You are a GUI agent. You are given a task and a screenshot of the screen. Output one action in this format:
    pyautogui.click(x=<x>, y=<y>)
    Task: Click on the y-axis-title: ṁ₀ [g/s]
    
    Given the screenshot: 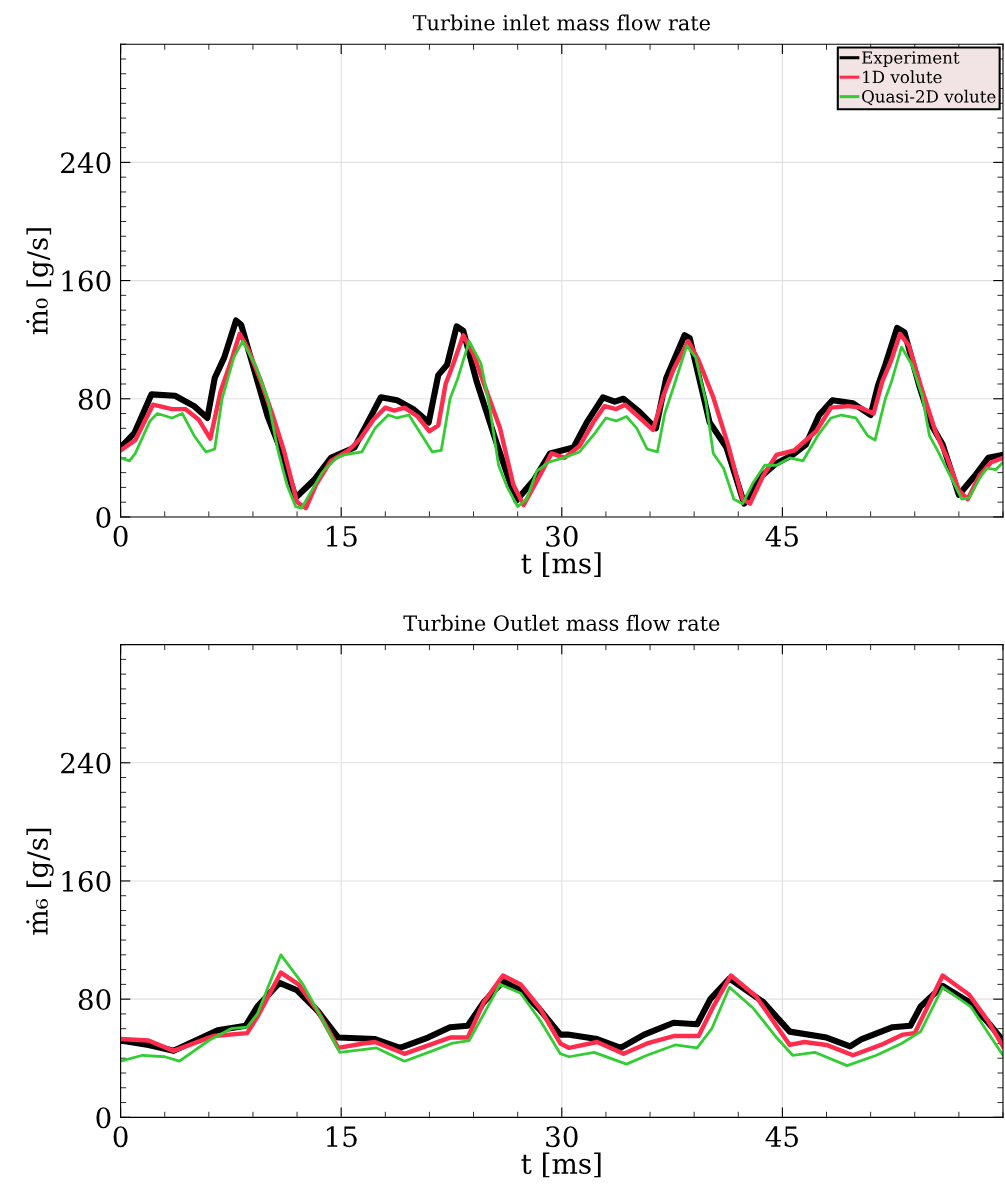 What is the action you would take?
    pyautogui.click(x=40, y=281)
    